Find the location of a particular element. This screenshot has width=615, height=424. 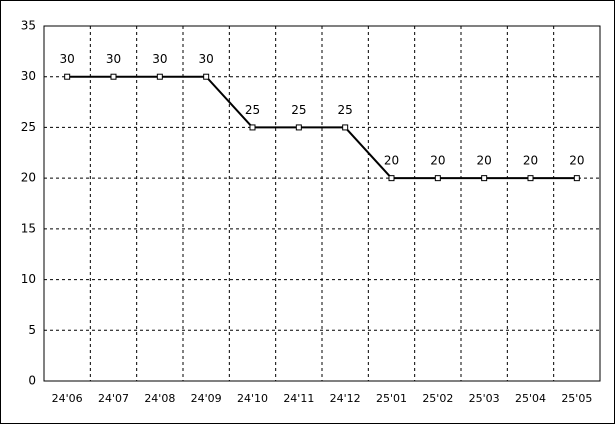

x-tick-label: 24'06 is located at coordinates (67, 398).